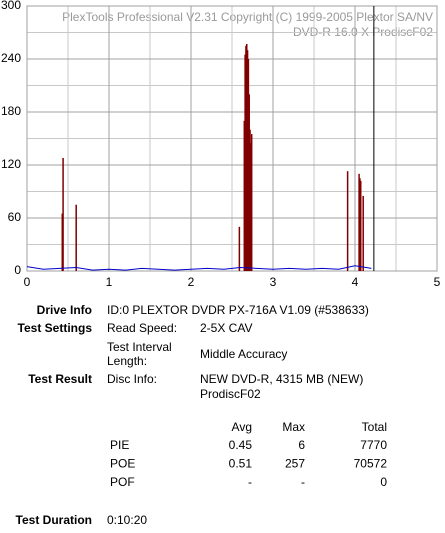 The width and height of the screenshot is (445, 533). I want to click on table-row-label: POF, so click(122, 482).